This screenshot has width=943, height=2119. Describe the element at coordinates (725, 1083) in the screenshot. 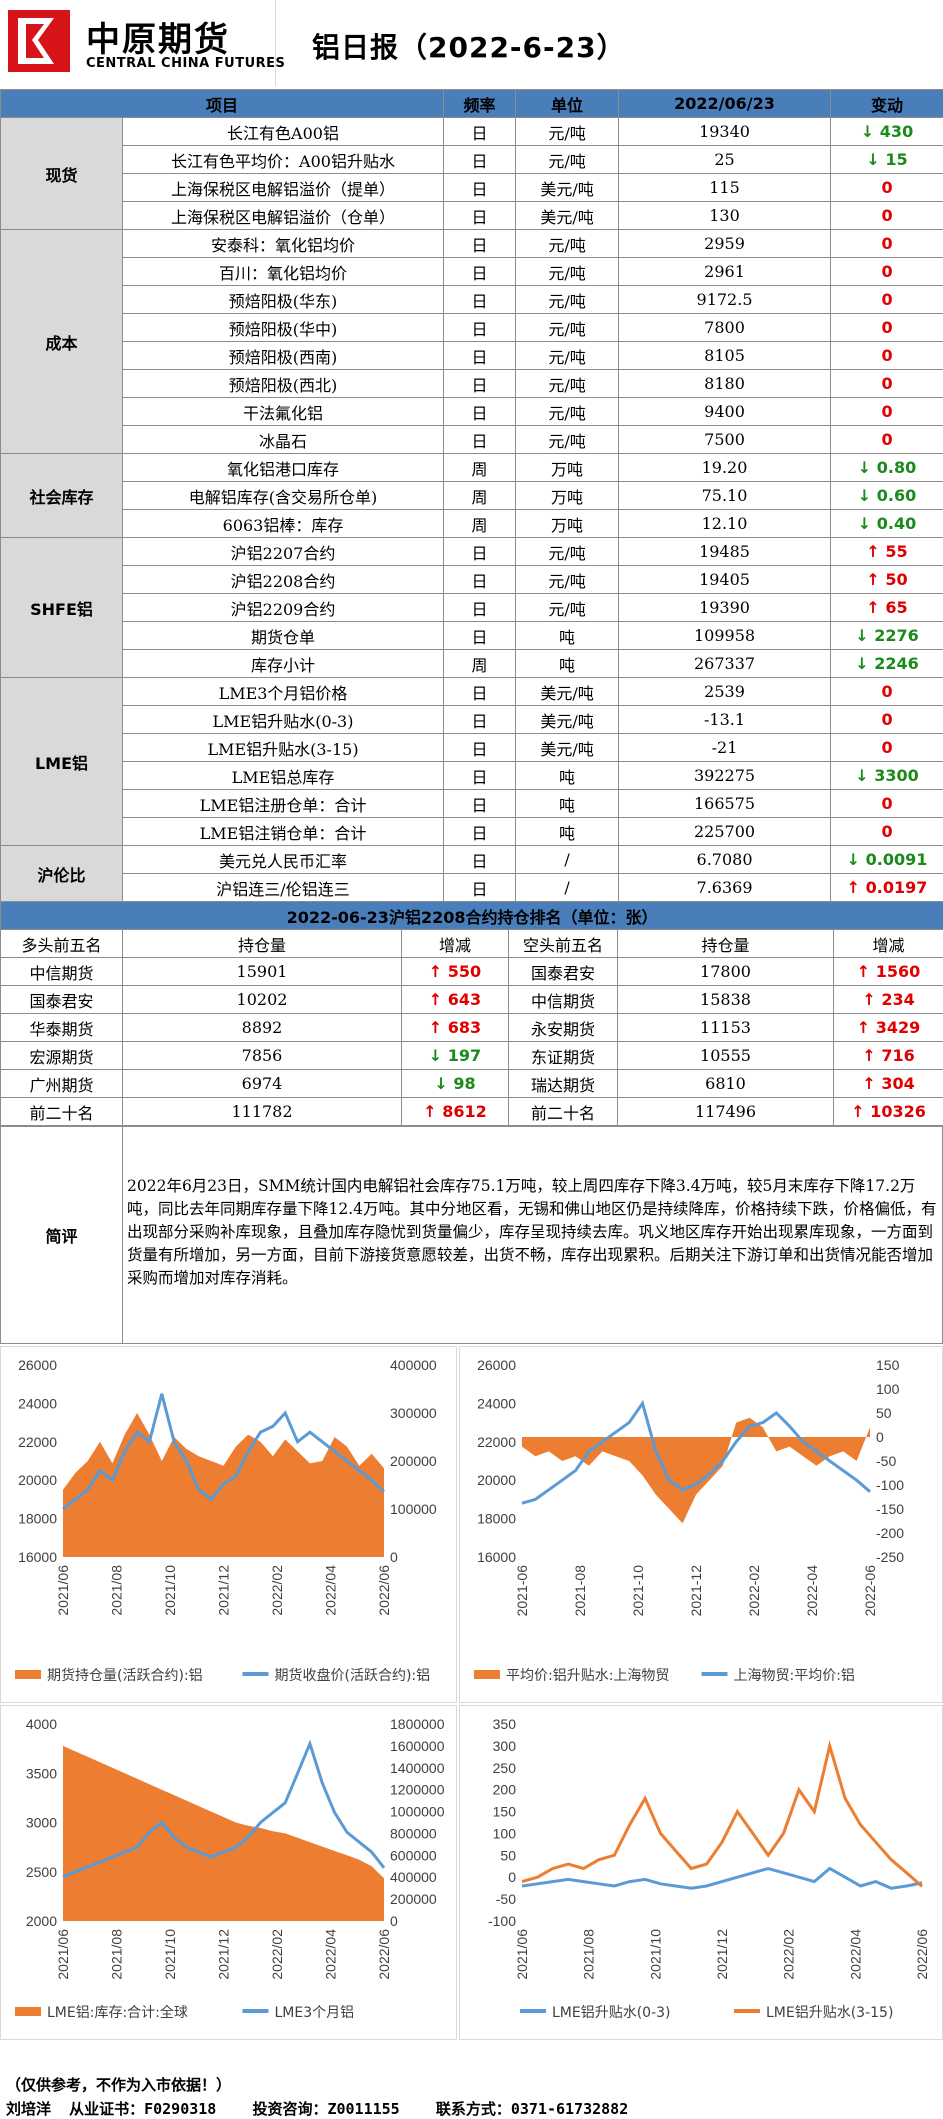

I see `cell-short-pos: 6810` at that location.